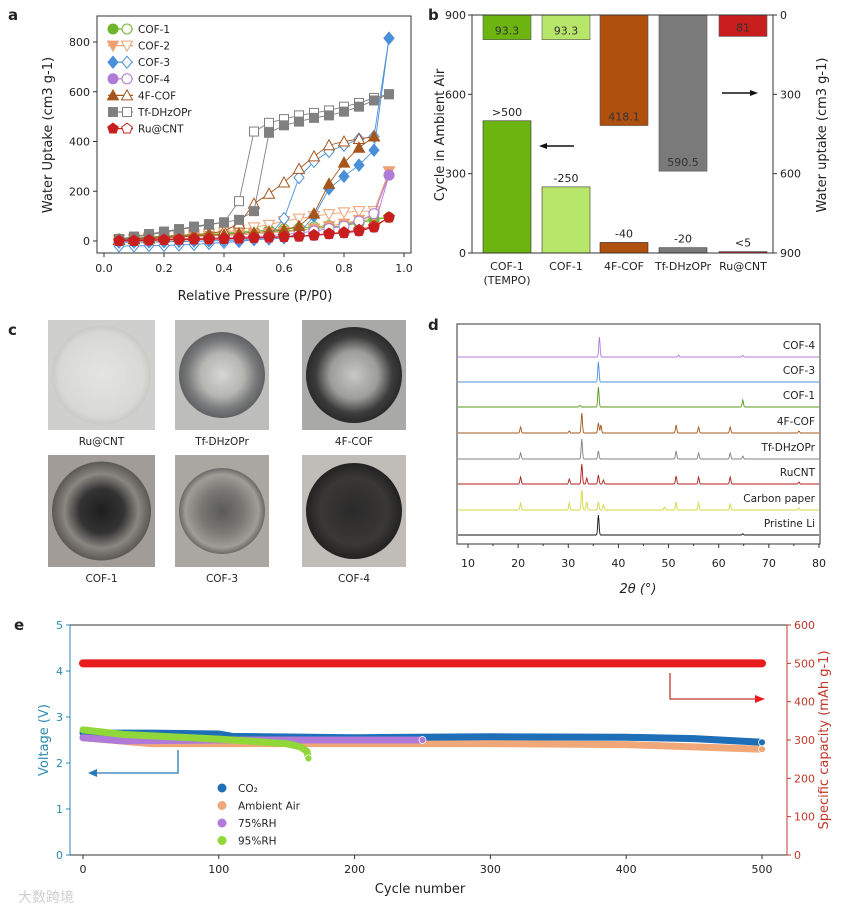  I want to click on trace-label: 4F-COF, so click(796, 422).